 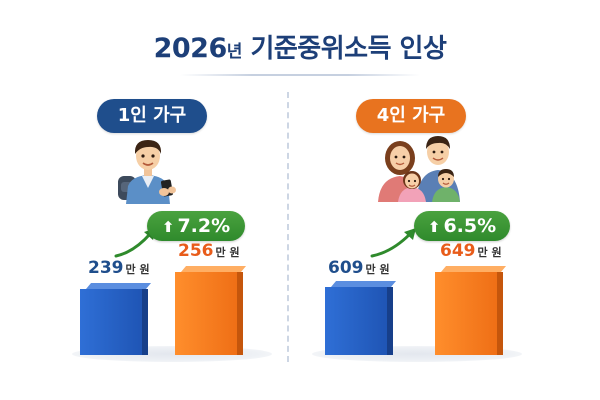 I want to click on single-after-value: 256, so click(x=196, y=251).